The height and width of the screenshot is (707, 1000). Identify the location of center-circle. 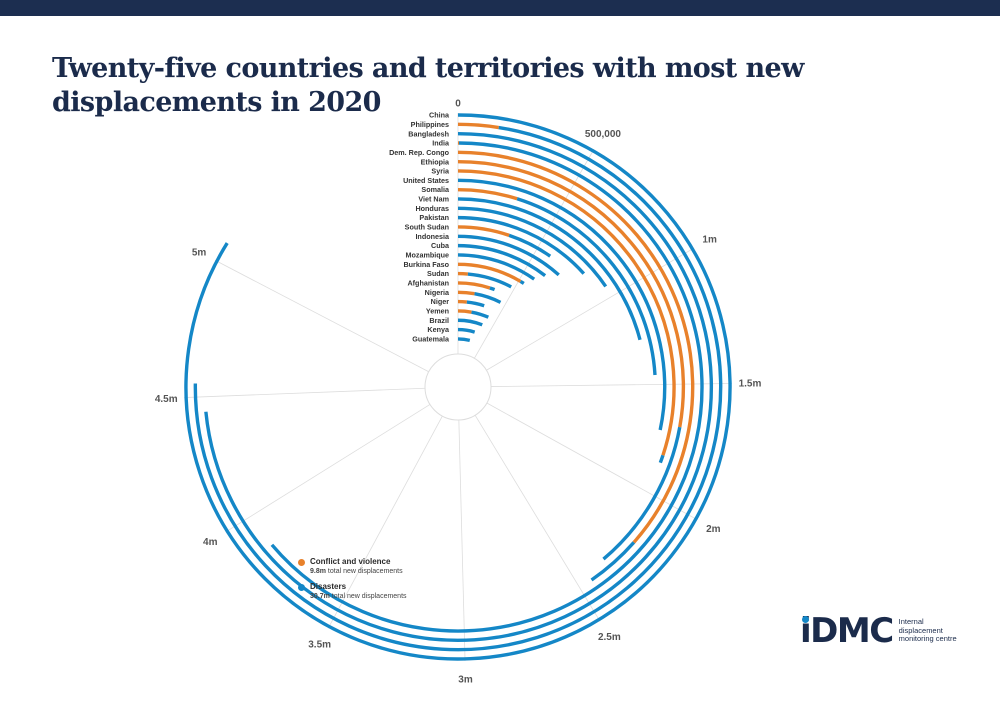
(458, 387).